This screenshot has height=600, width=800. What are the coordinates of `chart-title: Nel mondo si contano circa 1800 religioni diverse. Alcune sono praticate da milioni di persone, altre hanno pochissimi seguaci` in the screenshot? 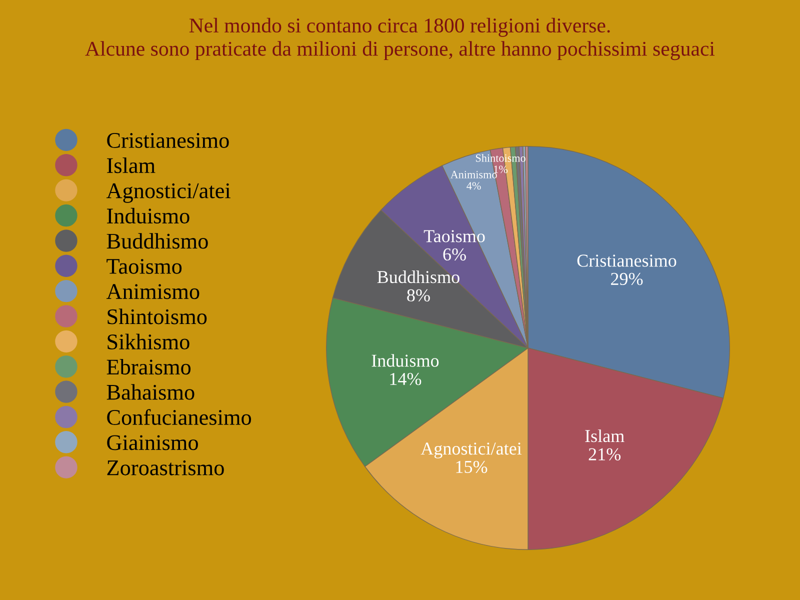 It's located at (400, 39).